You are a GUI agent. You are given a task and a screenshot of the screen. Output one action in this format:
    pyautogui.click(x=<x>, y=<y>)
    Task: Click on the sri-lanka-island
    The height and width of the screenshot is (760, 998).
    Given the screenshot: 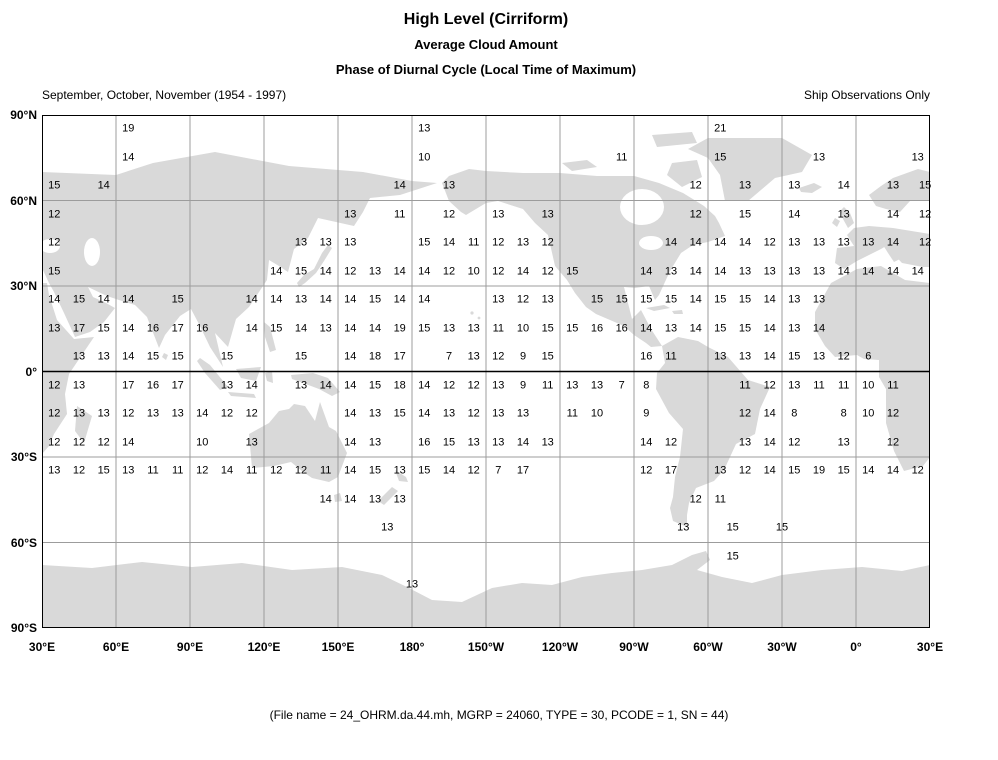 What is the action you would take?
    pyautogui.click(x=165, y=356)
    